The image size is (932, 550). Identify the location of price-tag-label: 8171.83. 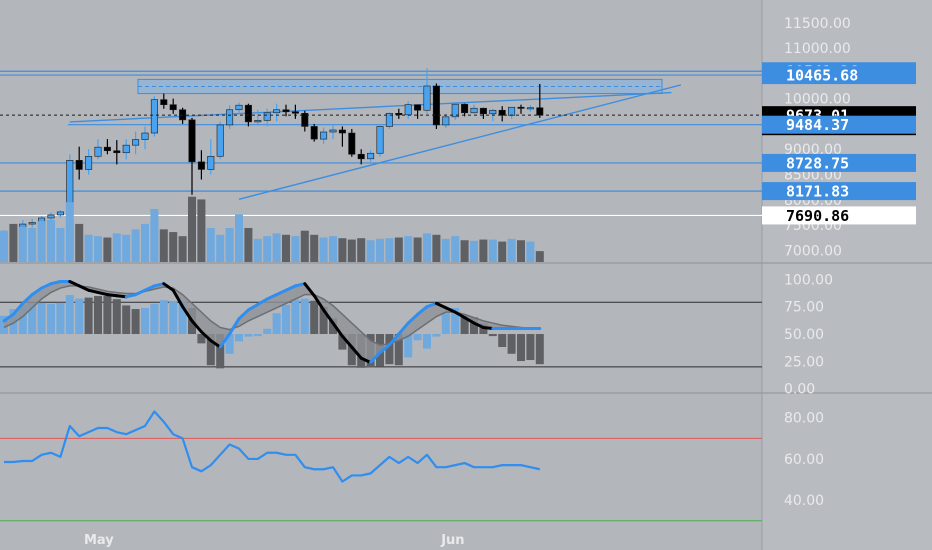
(817, 192).